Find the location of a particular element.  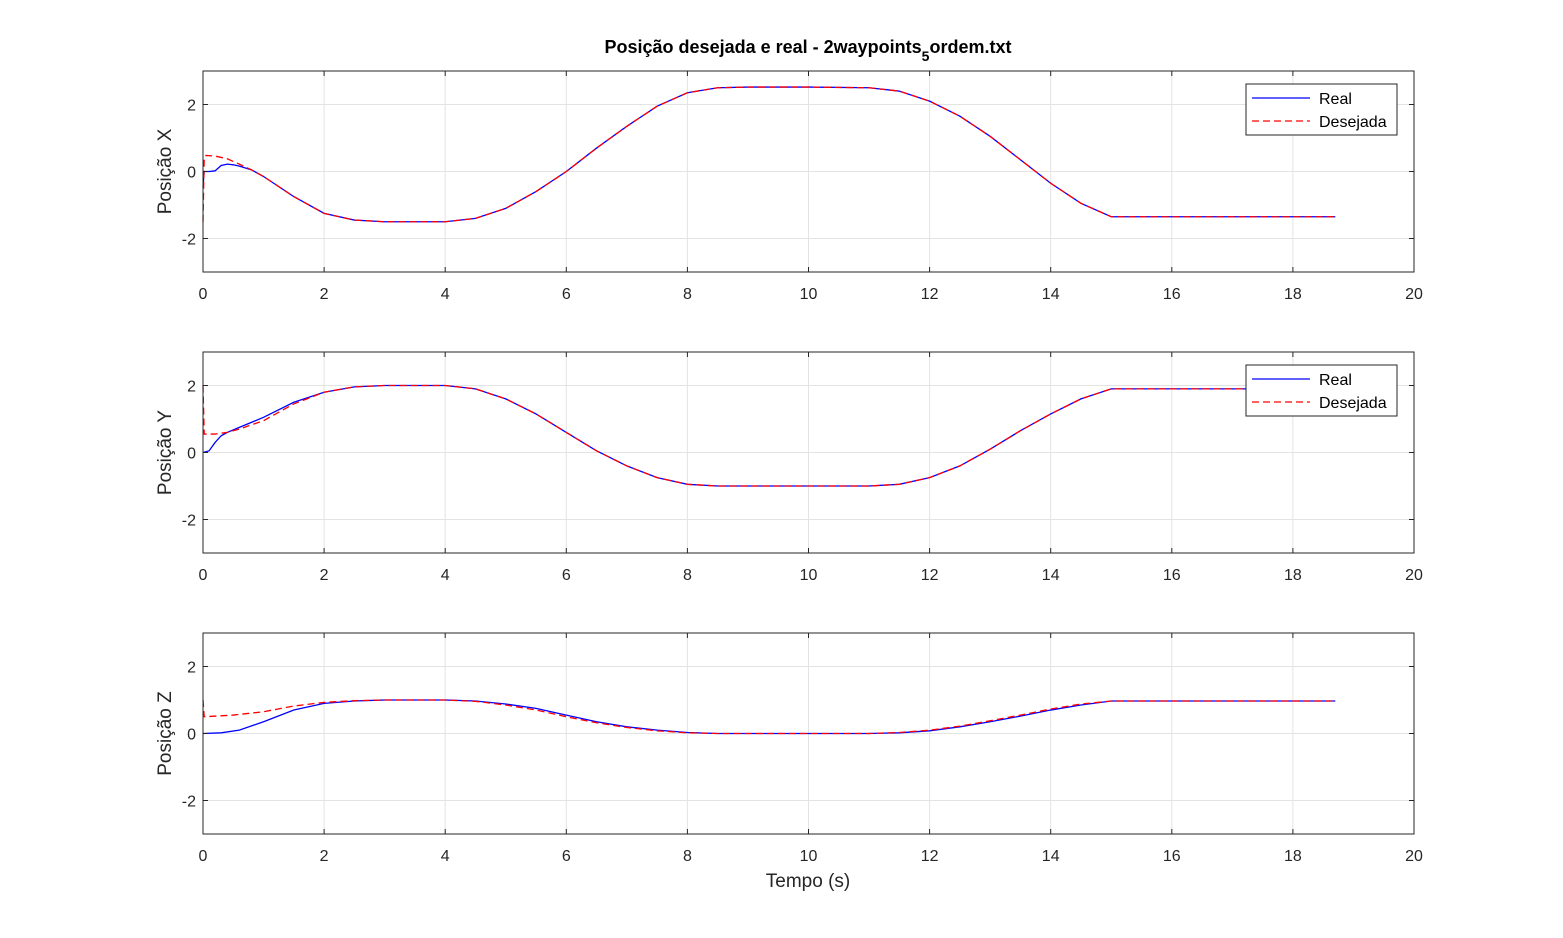

title-tail: ordem.txt is located at coordinates (970, 47).